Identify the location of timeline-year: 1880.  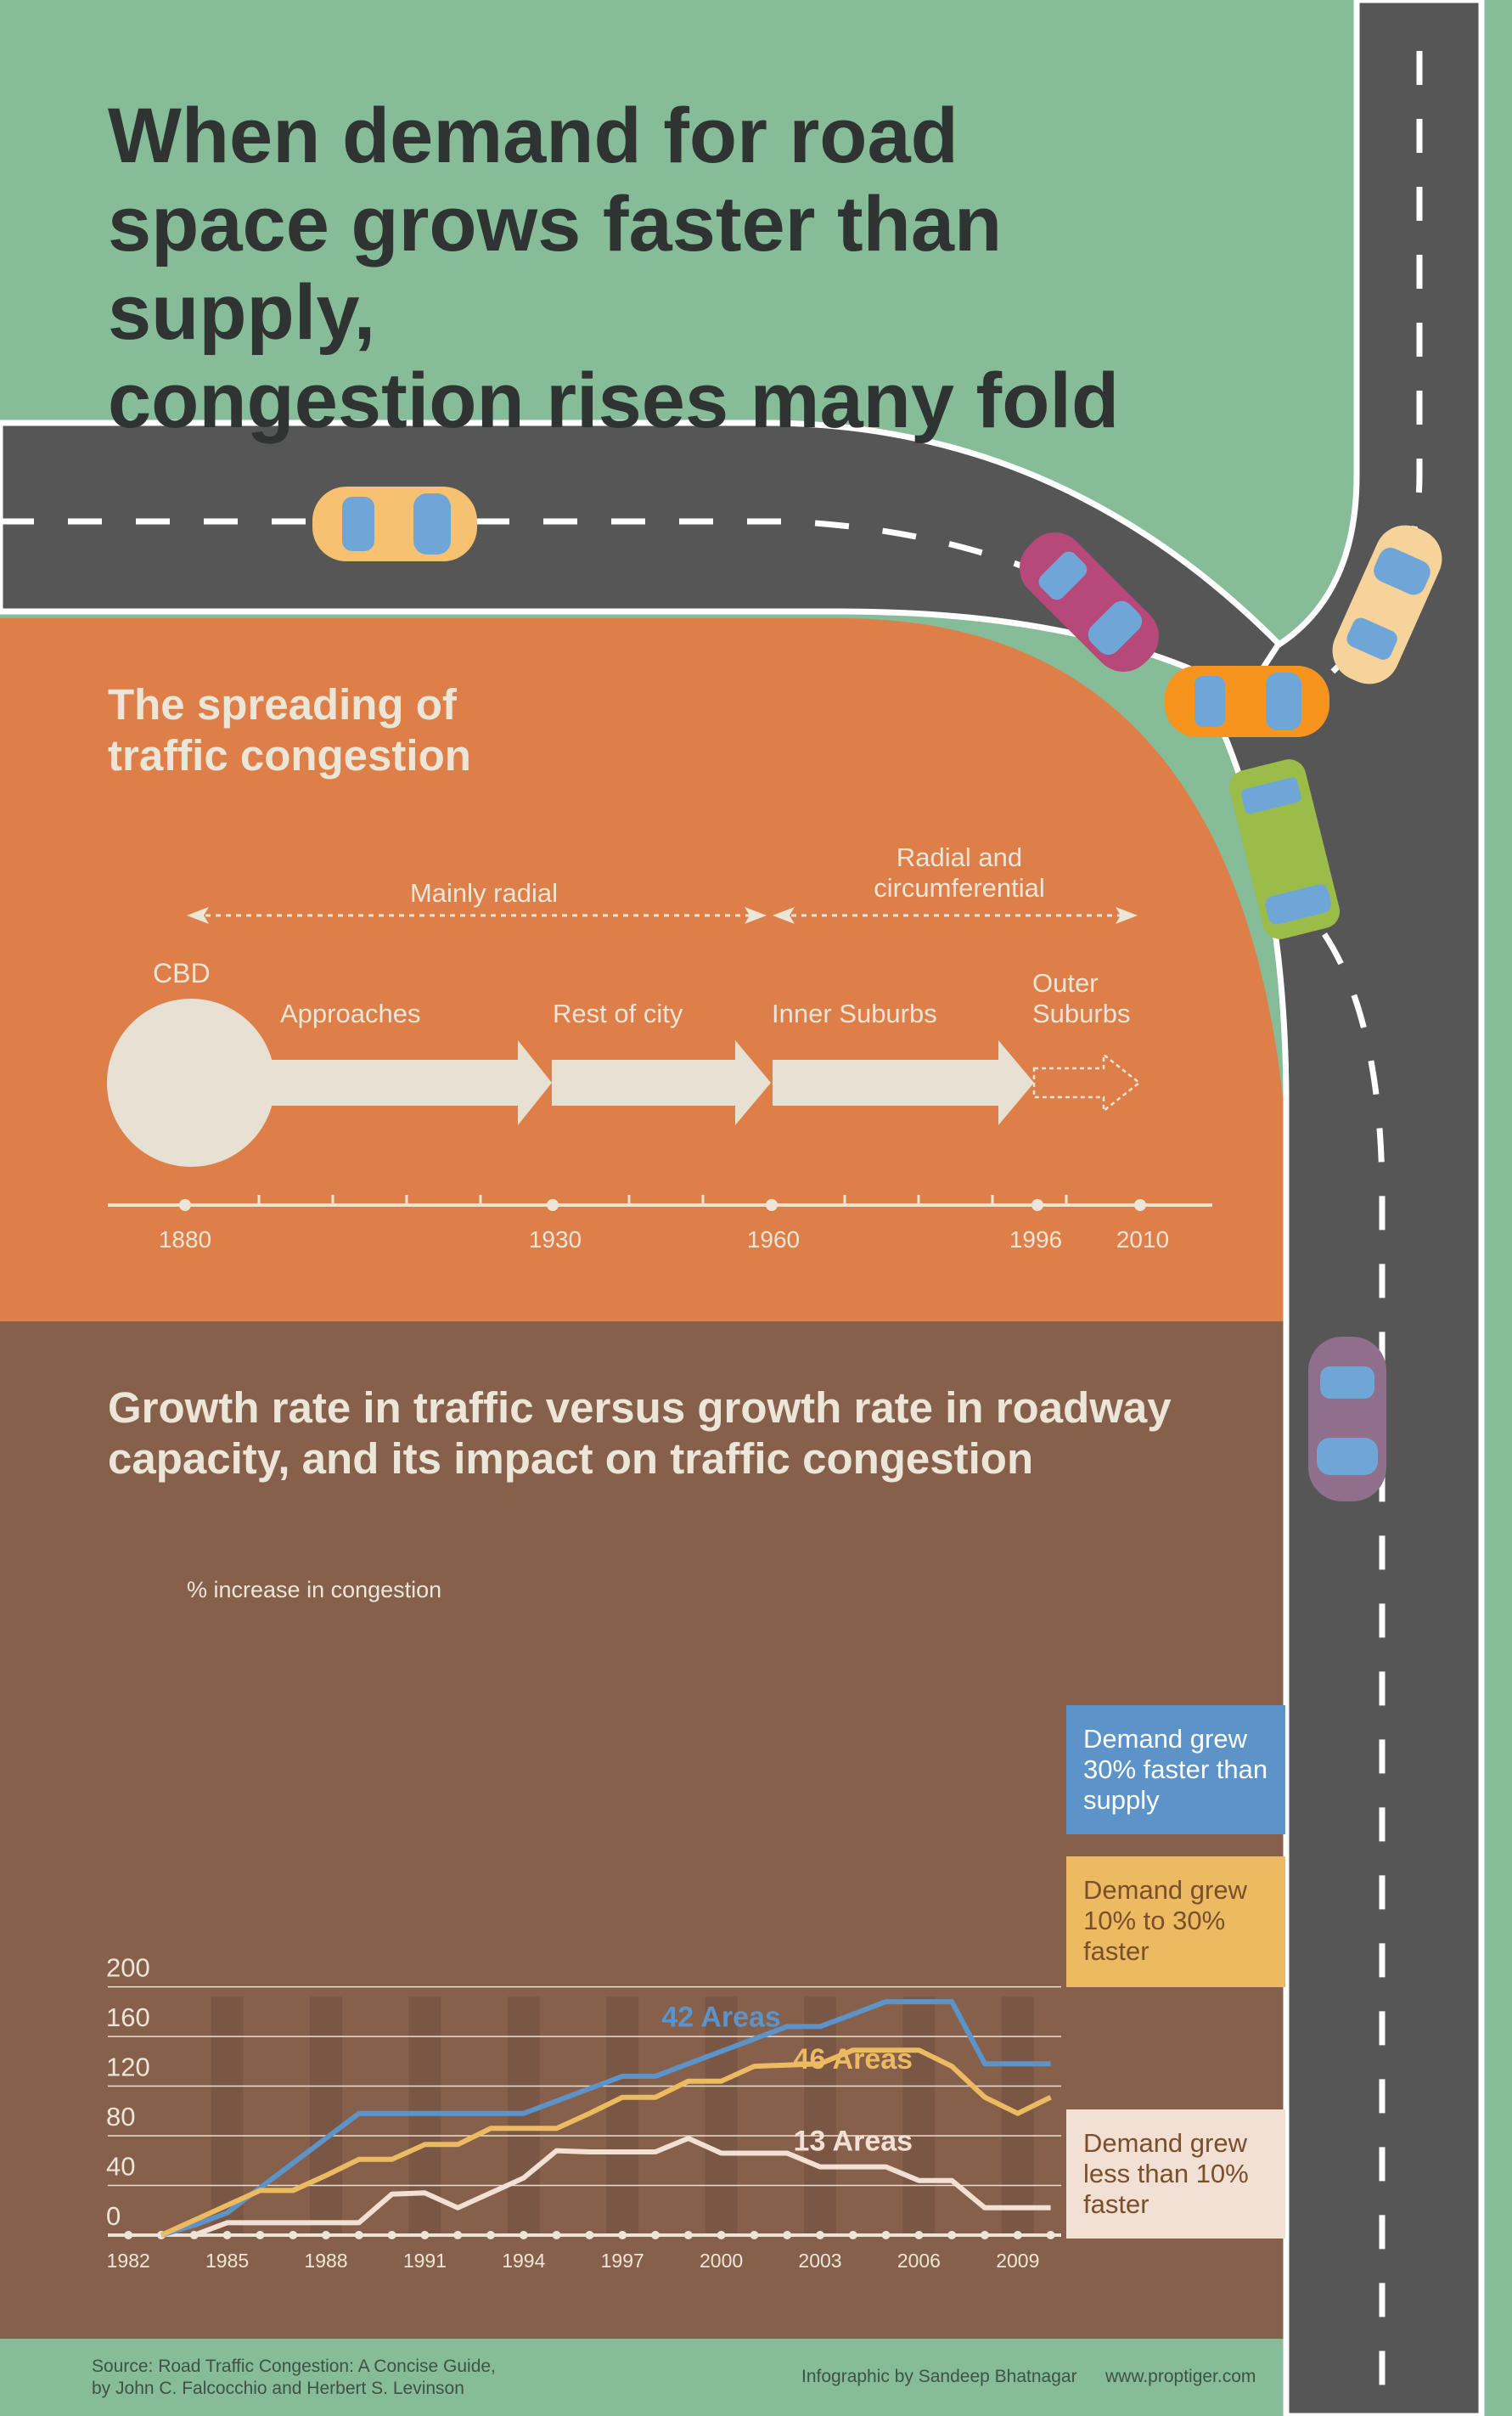
(185, 1240).